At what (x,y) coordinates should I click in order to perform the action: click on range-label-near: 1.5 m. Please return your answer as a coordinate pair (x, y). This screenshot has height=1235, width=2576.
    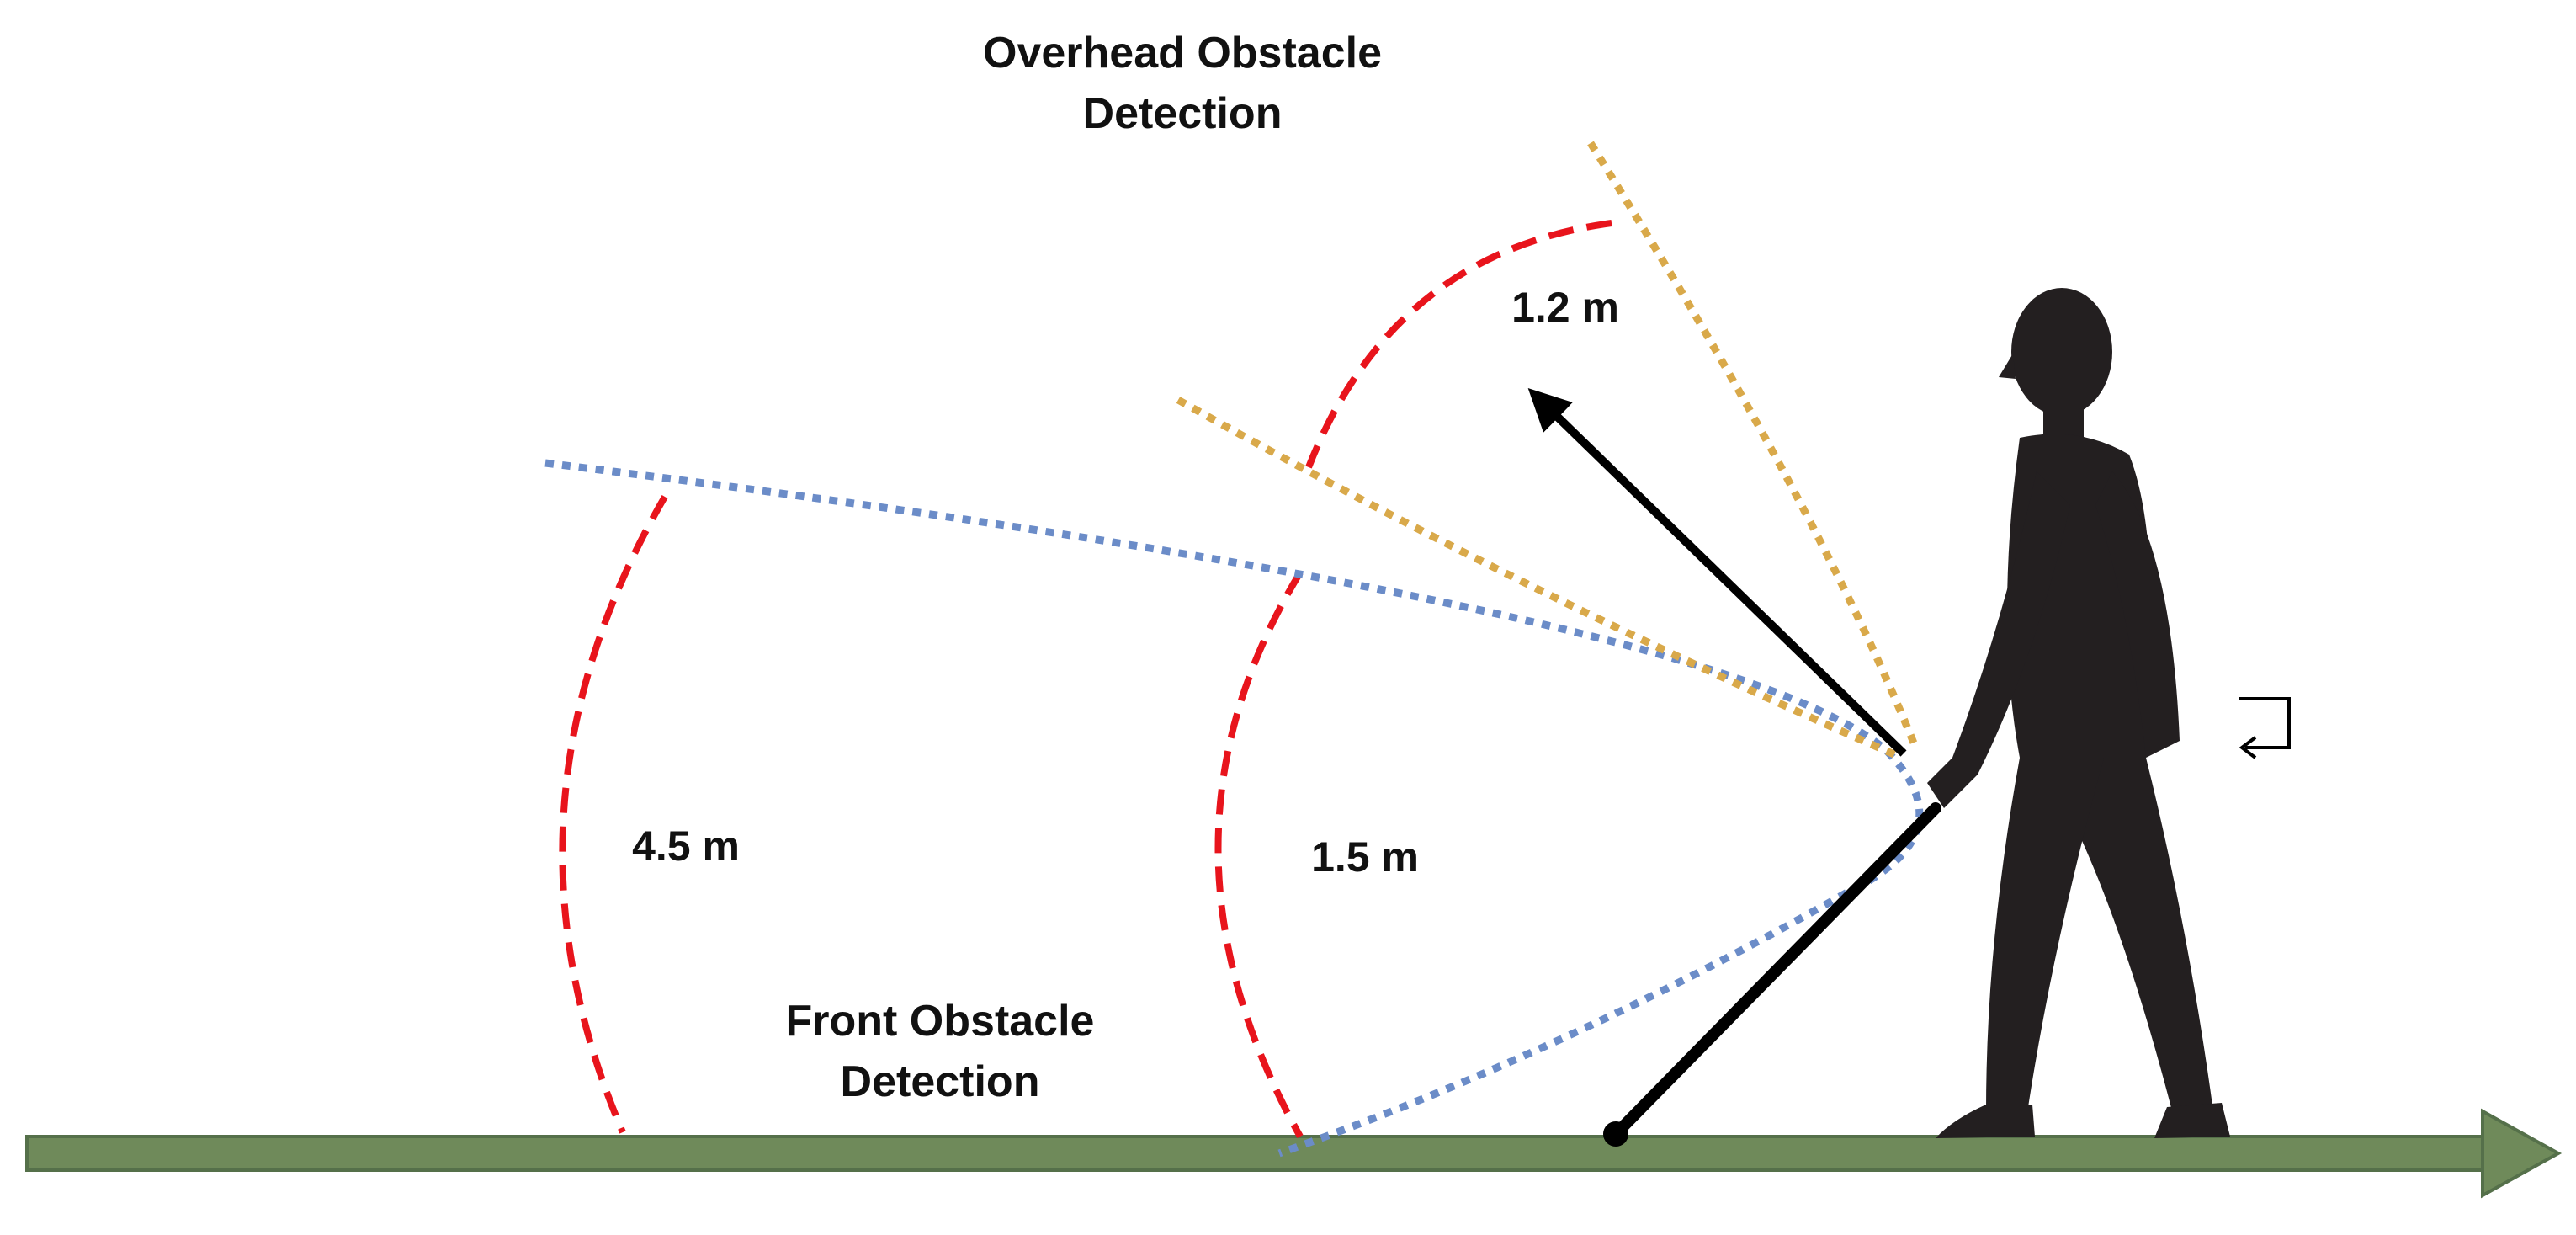
    Looking at the image, I should click on (1365, 857).